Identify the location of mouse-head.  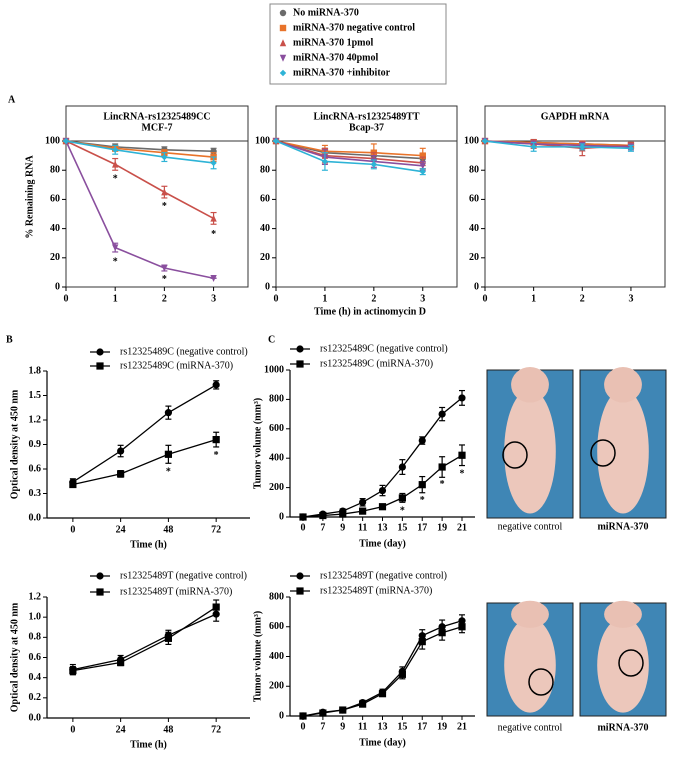
(530, 385).